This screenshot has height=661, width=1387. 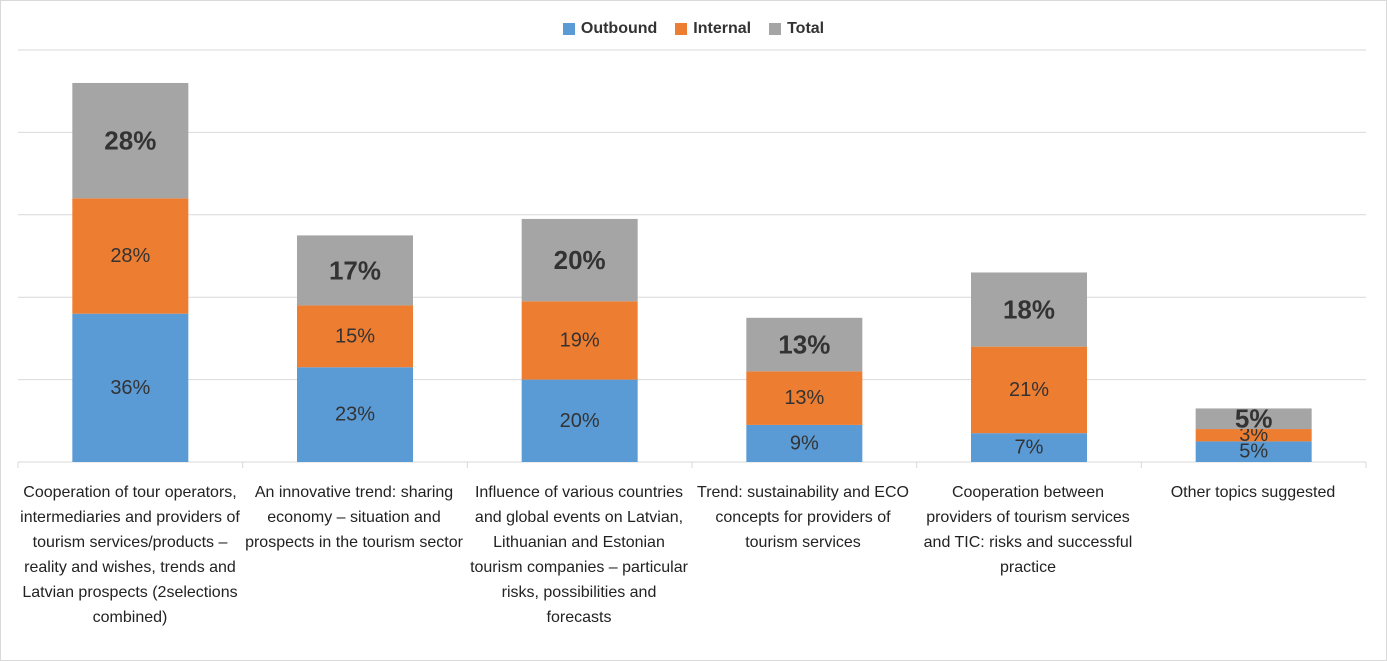 I want to click on data-label-total: 18%, so click(x=1029, y=310).